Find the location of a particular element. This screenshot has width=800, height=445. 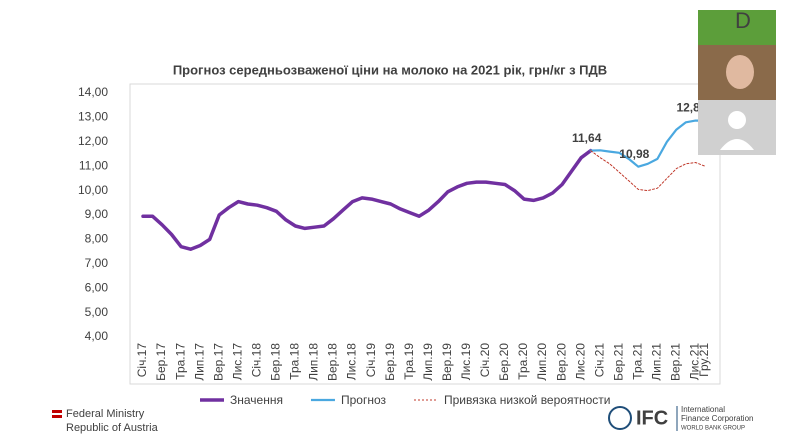

data-label: 11,64 is located at coordinates (587, 138).